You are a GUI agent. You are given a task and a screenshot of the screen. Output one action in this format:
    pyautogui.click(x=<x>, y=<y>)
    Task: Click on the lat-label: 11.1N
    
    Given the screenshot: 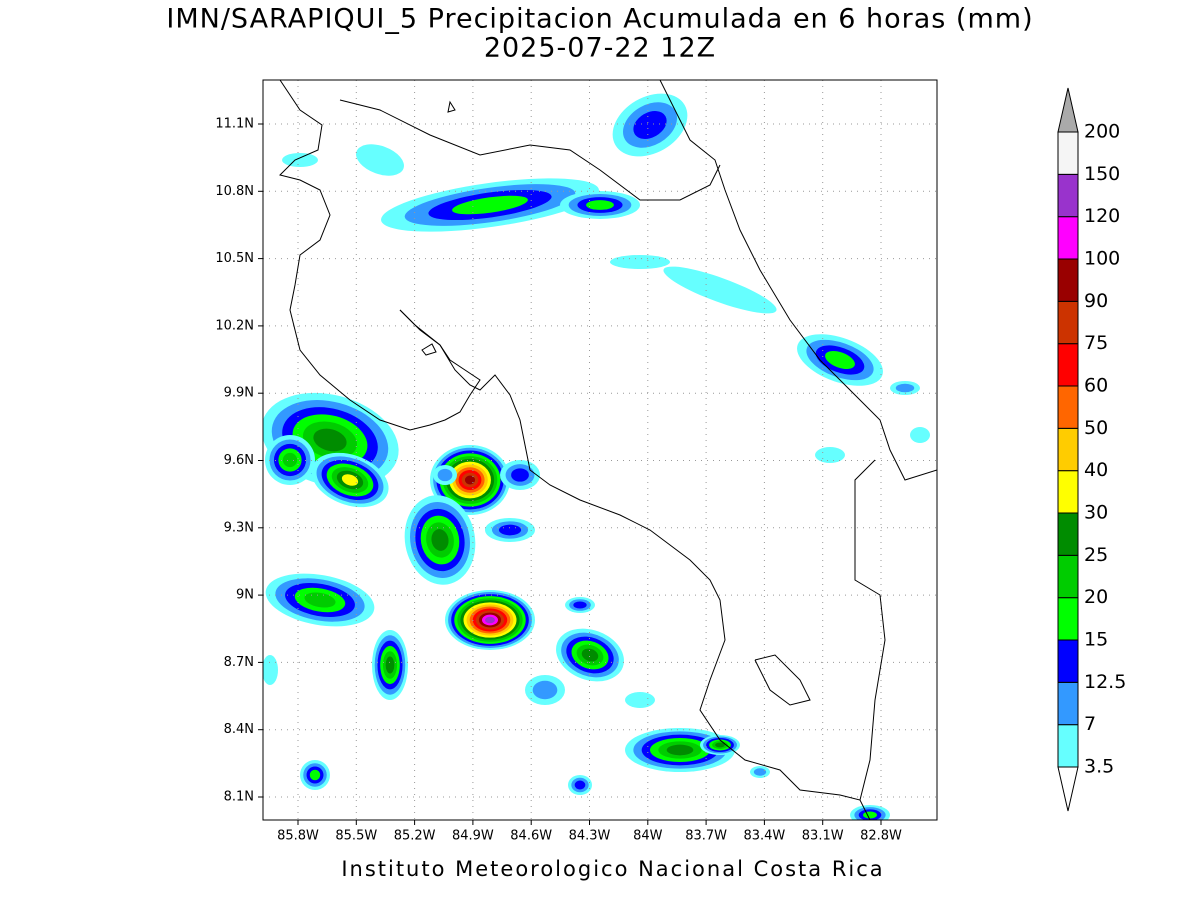 What is the action you would take?
    pyautogui.click(x=234, y=124)
    